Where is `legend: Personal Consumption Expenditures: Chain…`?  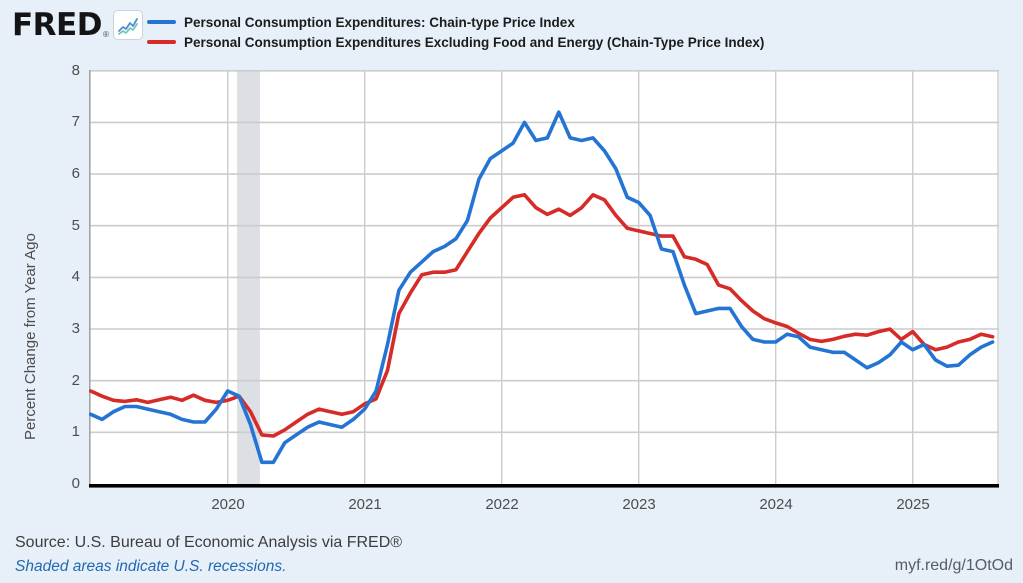 legend: Personal Consumption Expenditures: Chain… is located at coordinates (455, 32).